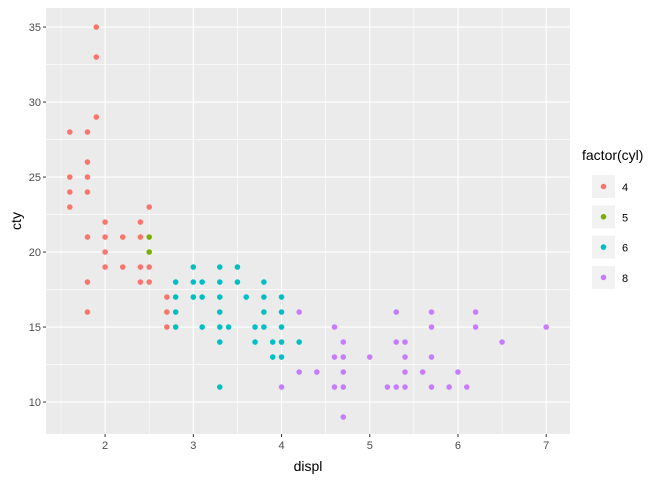 The width and height of the screenshot is (672, 485). I want to click on legend-label: 8, so click(625, 279).